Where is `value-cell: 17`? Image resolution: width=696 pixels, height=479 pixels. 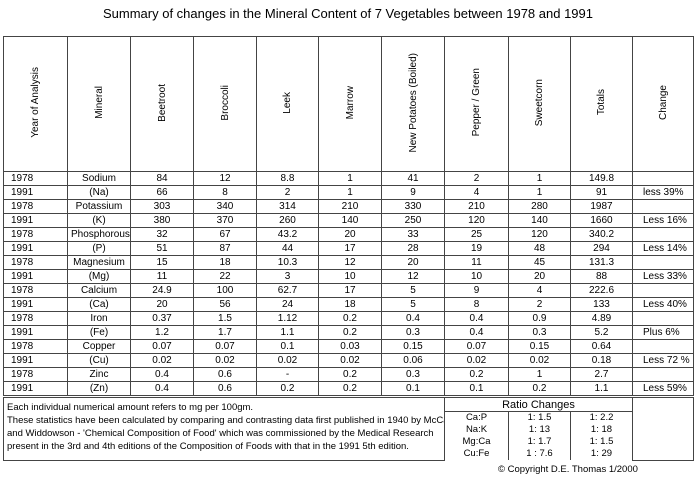 value-cell: 17 is located at coordinates (350, 290).